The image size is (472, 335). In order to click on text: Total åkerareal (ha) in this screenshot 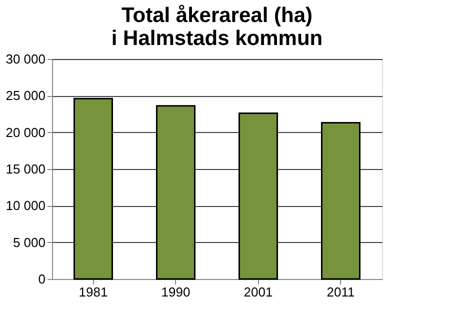, I will do `click(217, 15)`.